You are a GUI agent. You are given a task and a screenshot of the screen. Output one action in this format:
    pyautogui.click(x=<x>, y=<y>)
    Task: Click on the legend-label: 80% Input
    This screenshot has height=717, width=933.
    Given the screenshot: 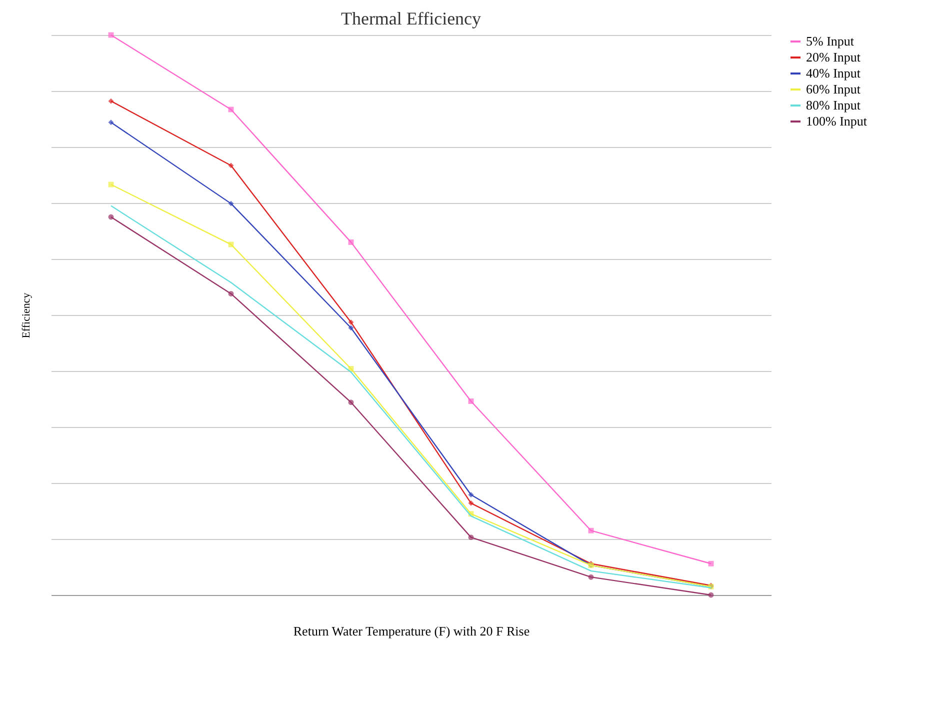 What is the action you would take?
    pyautogui.click(x=833, y=105)
    